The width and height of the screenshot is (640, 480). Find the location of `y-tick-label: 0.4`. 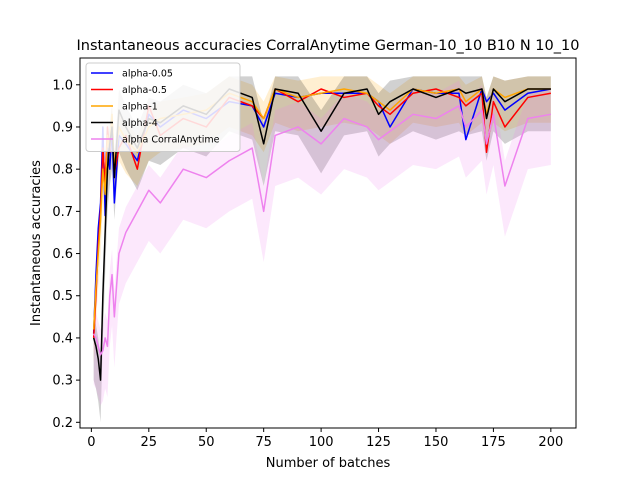

y-tick-label: 0.4 is located at coordinates (62, 338).